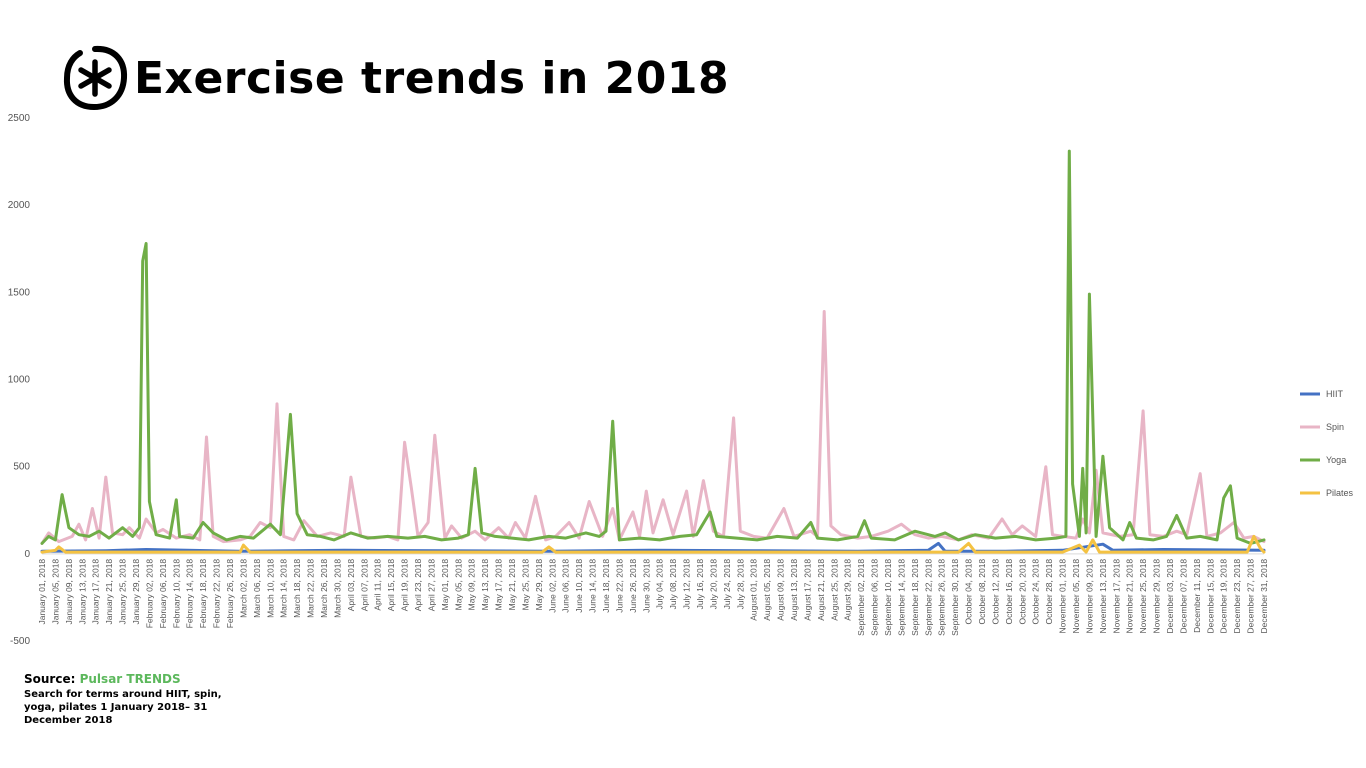  Describe the element at coordinates (19, 205) in the screenshot. I see `y-tick-label: 2000` at that location.